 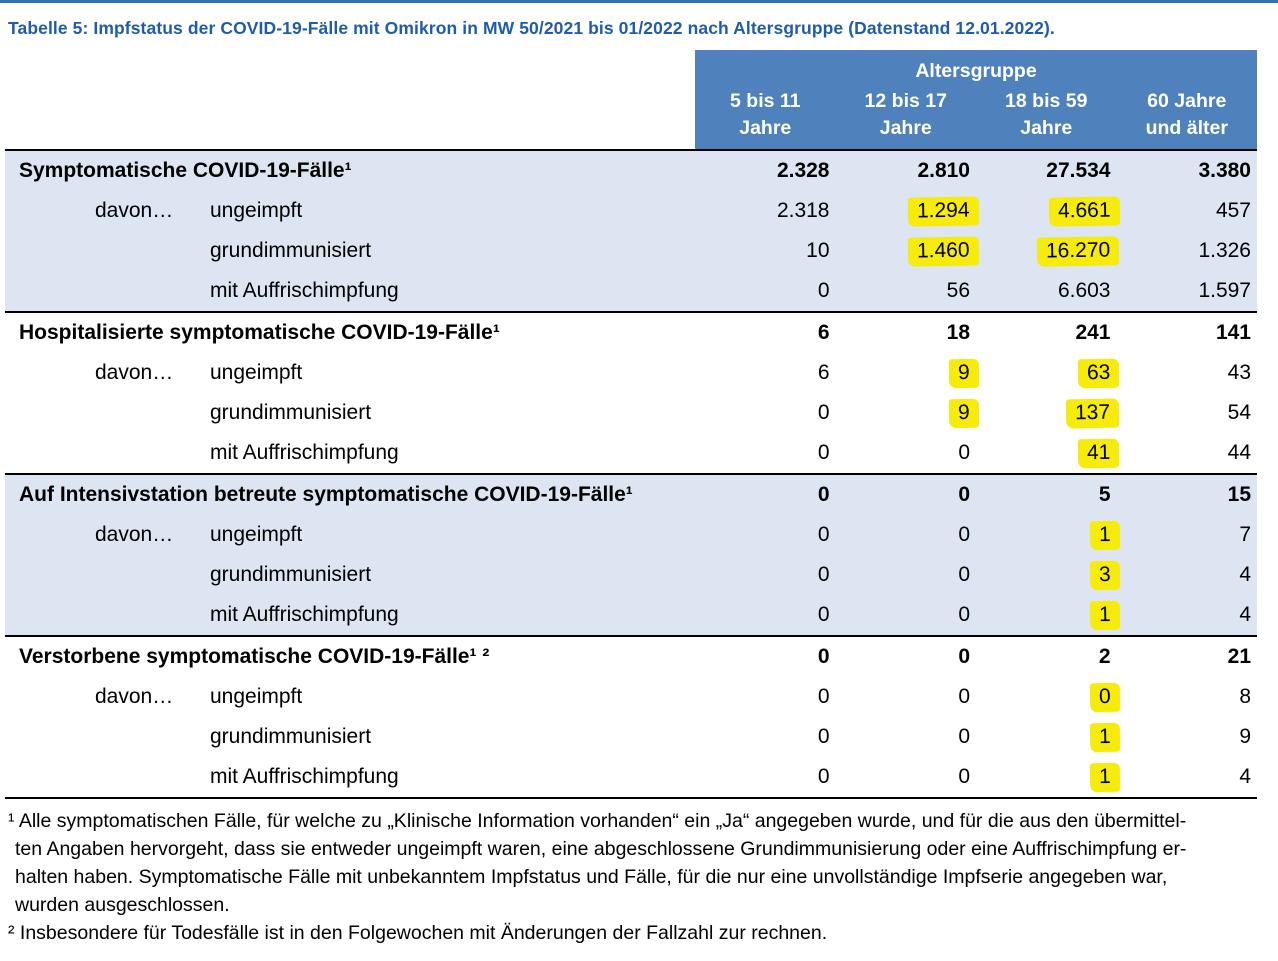 What do you see at coordinates (1187, 251) in the screenshot?
I see `value-cell: 1.326` at bounding box center [1187, 251].